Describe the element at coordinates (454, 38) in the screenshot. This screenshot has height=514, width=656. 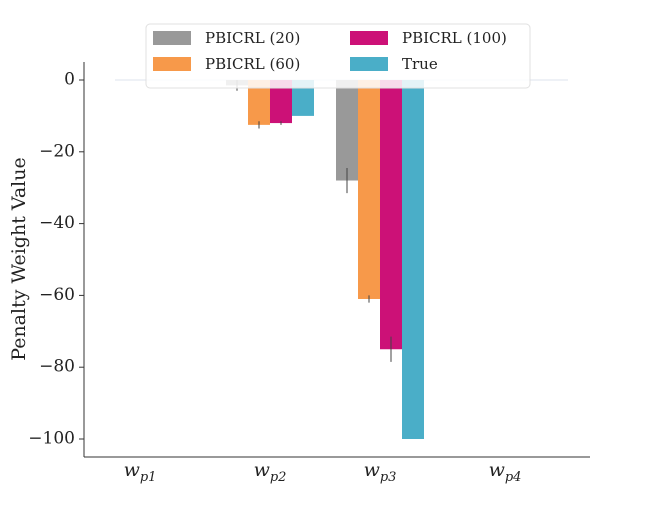
I see `legend-label: PBICRL (100)` at that location.